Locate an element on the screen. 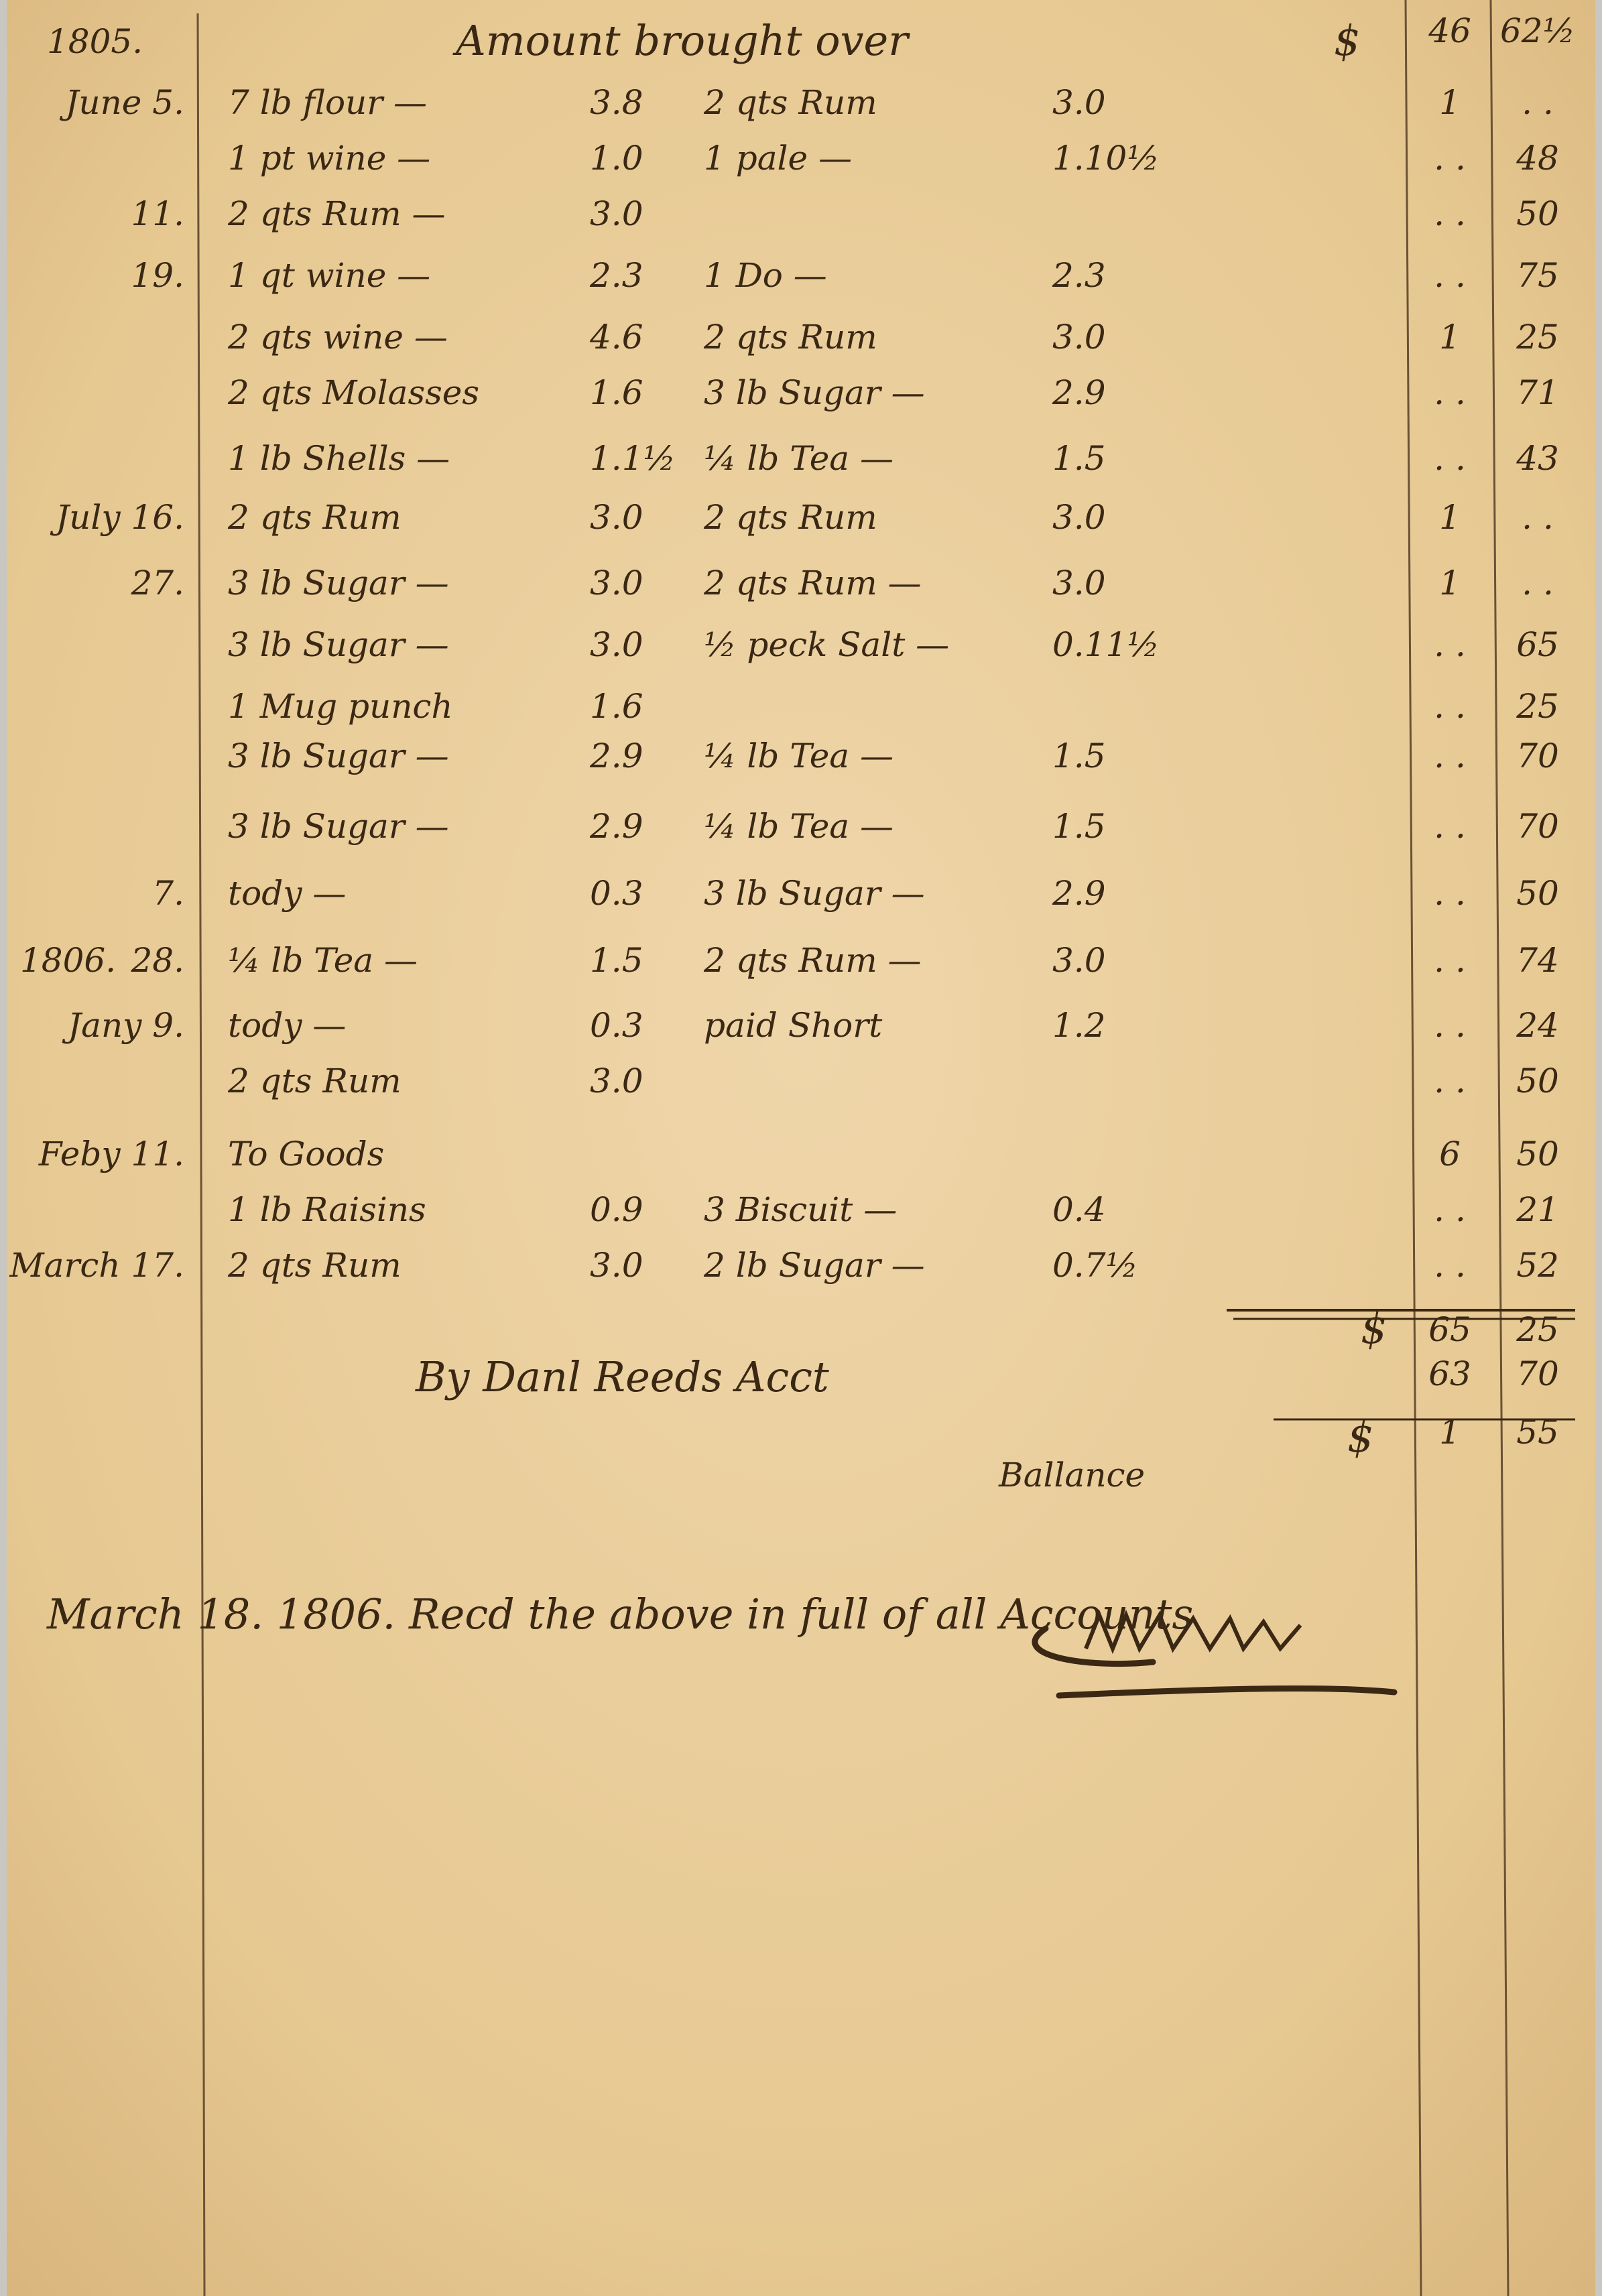 This screenshot has width=1602, height=2296. entry-date: 7. is located at coordinates (168, 893).